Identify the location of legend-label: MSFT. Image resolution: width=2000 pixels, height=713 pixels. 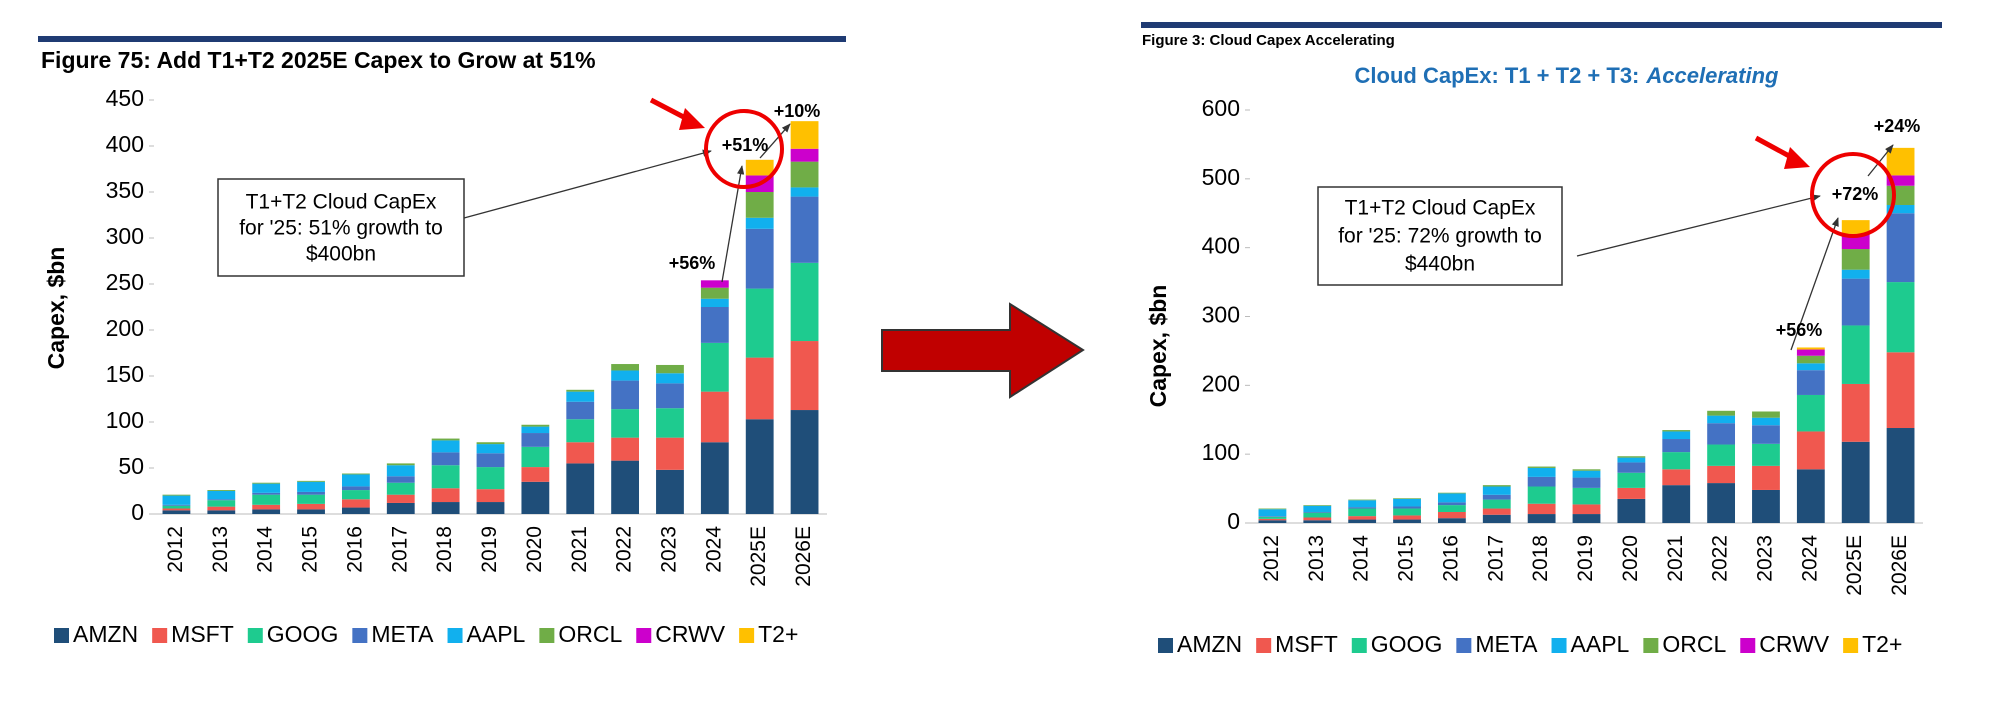
(202, 634).